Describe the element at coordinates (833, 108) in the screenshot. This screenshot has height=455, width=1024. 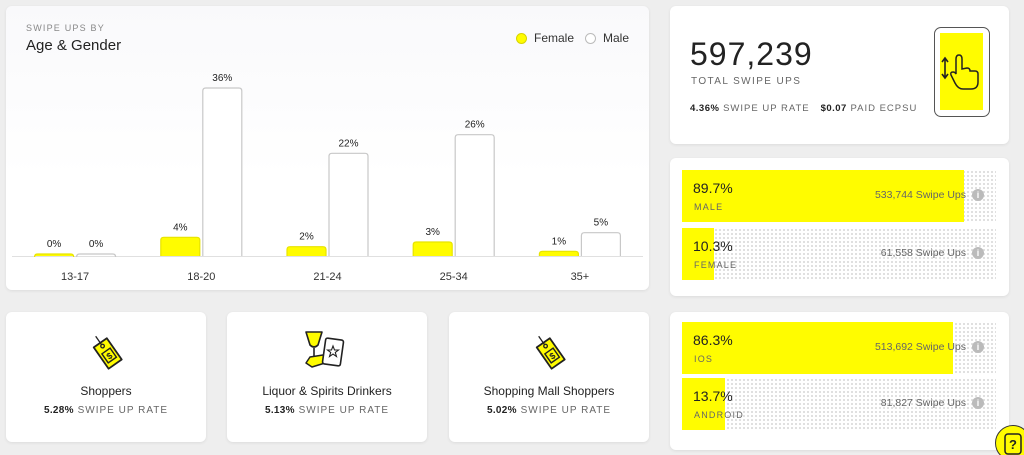
I see `paid-ecpsu-value: $0.07` at that location.